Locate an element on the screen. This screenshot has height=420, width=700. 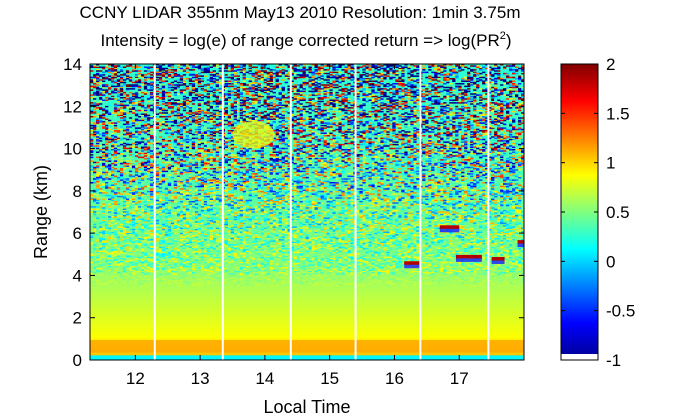
ground-band is located at coordinates (307, 357).